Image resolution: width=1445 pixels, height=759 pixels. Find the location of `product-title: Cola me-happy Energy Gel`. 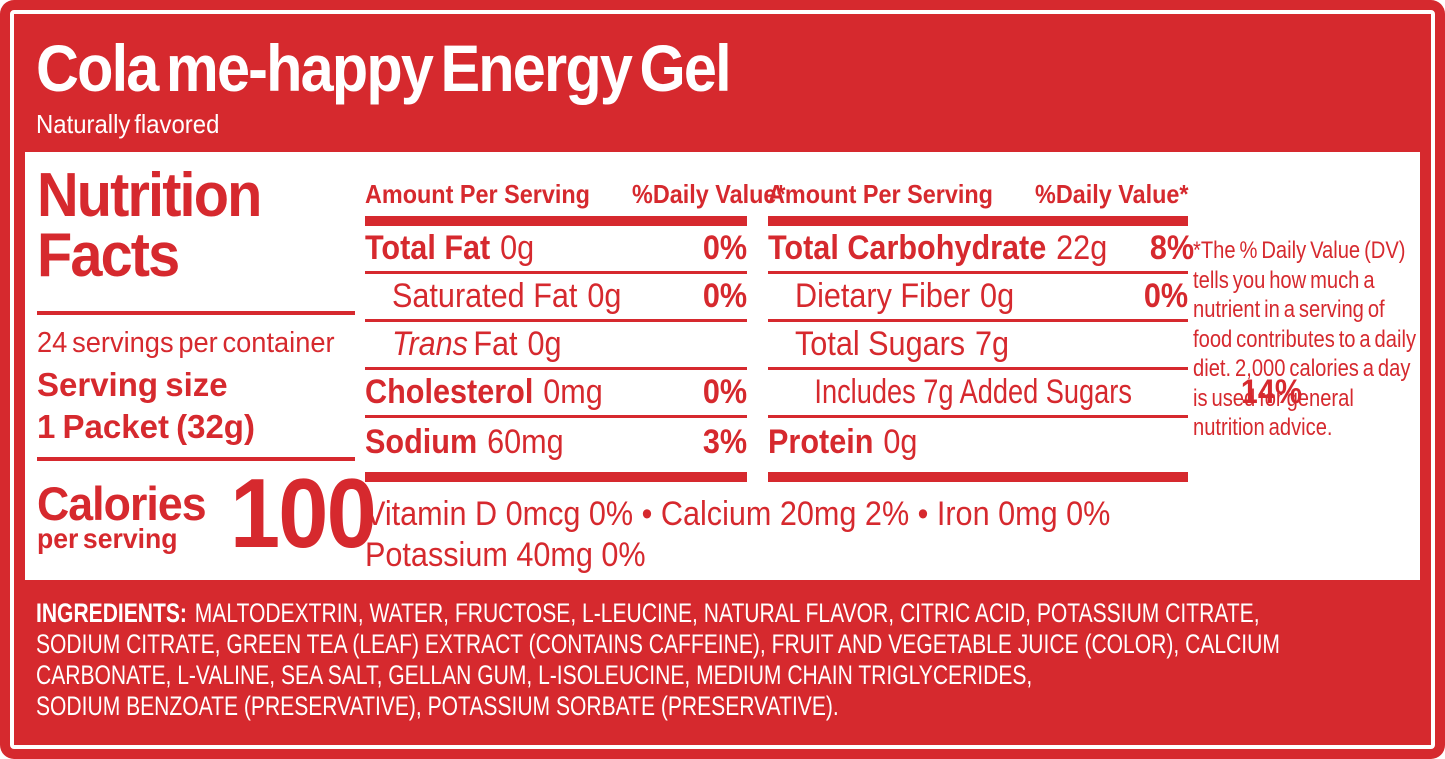

product-title: Cola me-happy Energy Gel is located at coordinates (384, 68).